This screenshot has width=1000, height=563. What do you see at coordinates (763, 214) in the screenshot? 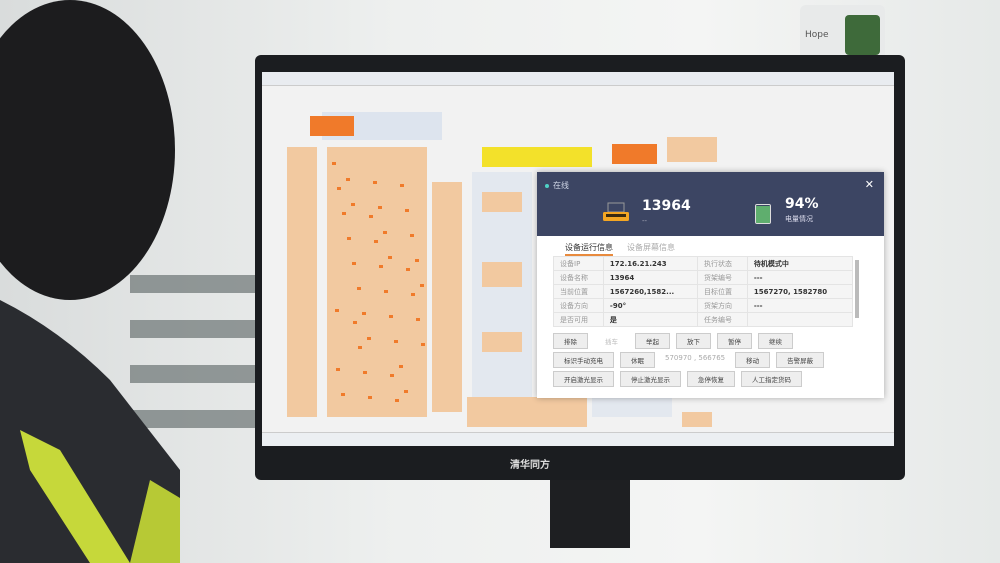
I see `battery-fill` at bounding box center [763, 214].